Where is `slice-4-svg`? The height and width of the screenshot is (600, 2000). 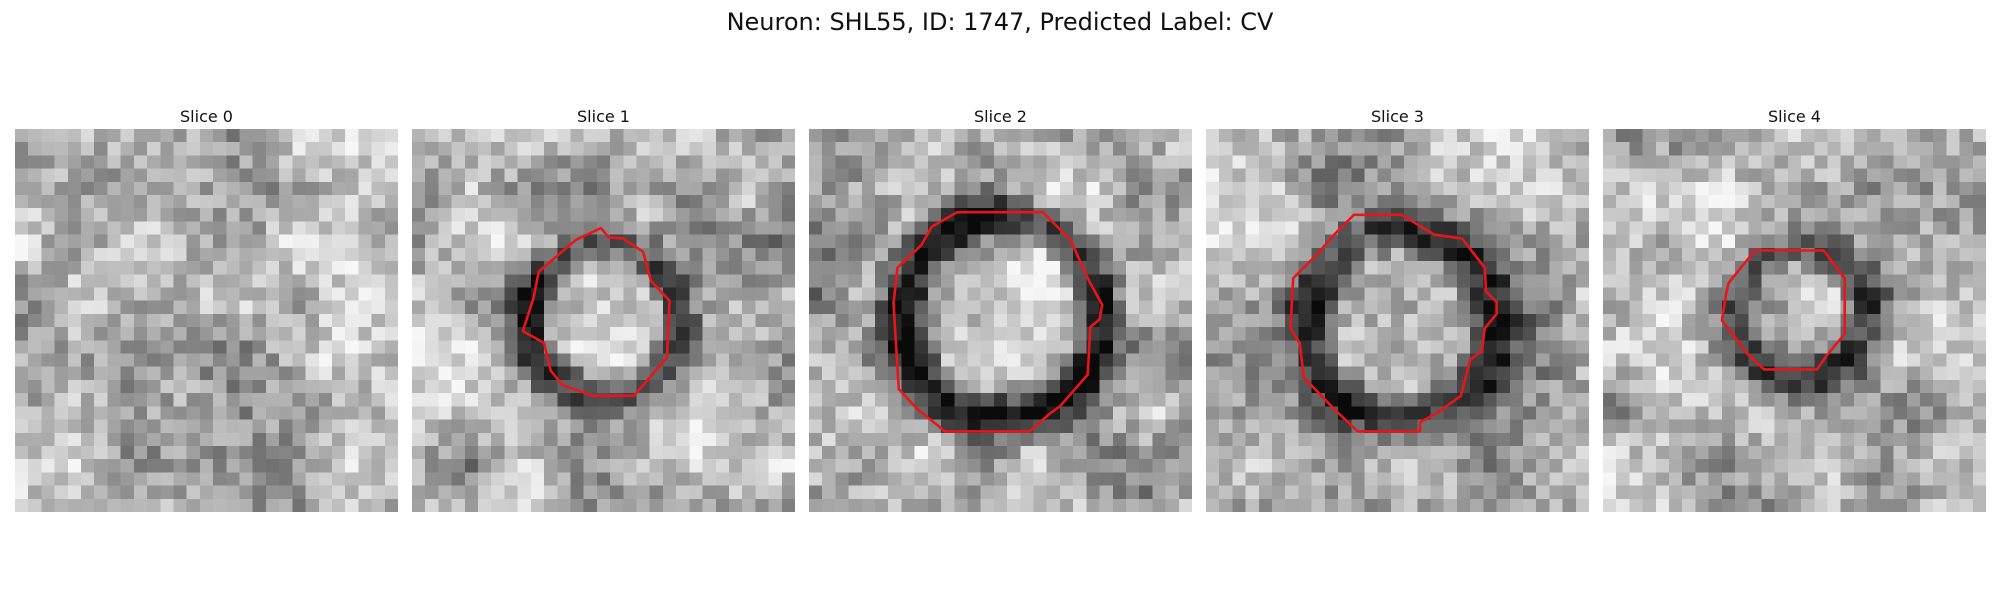
slice-4-svg is located at coordinates (1794, 320).